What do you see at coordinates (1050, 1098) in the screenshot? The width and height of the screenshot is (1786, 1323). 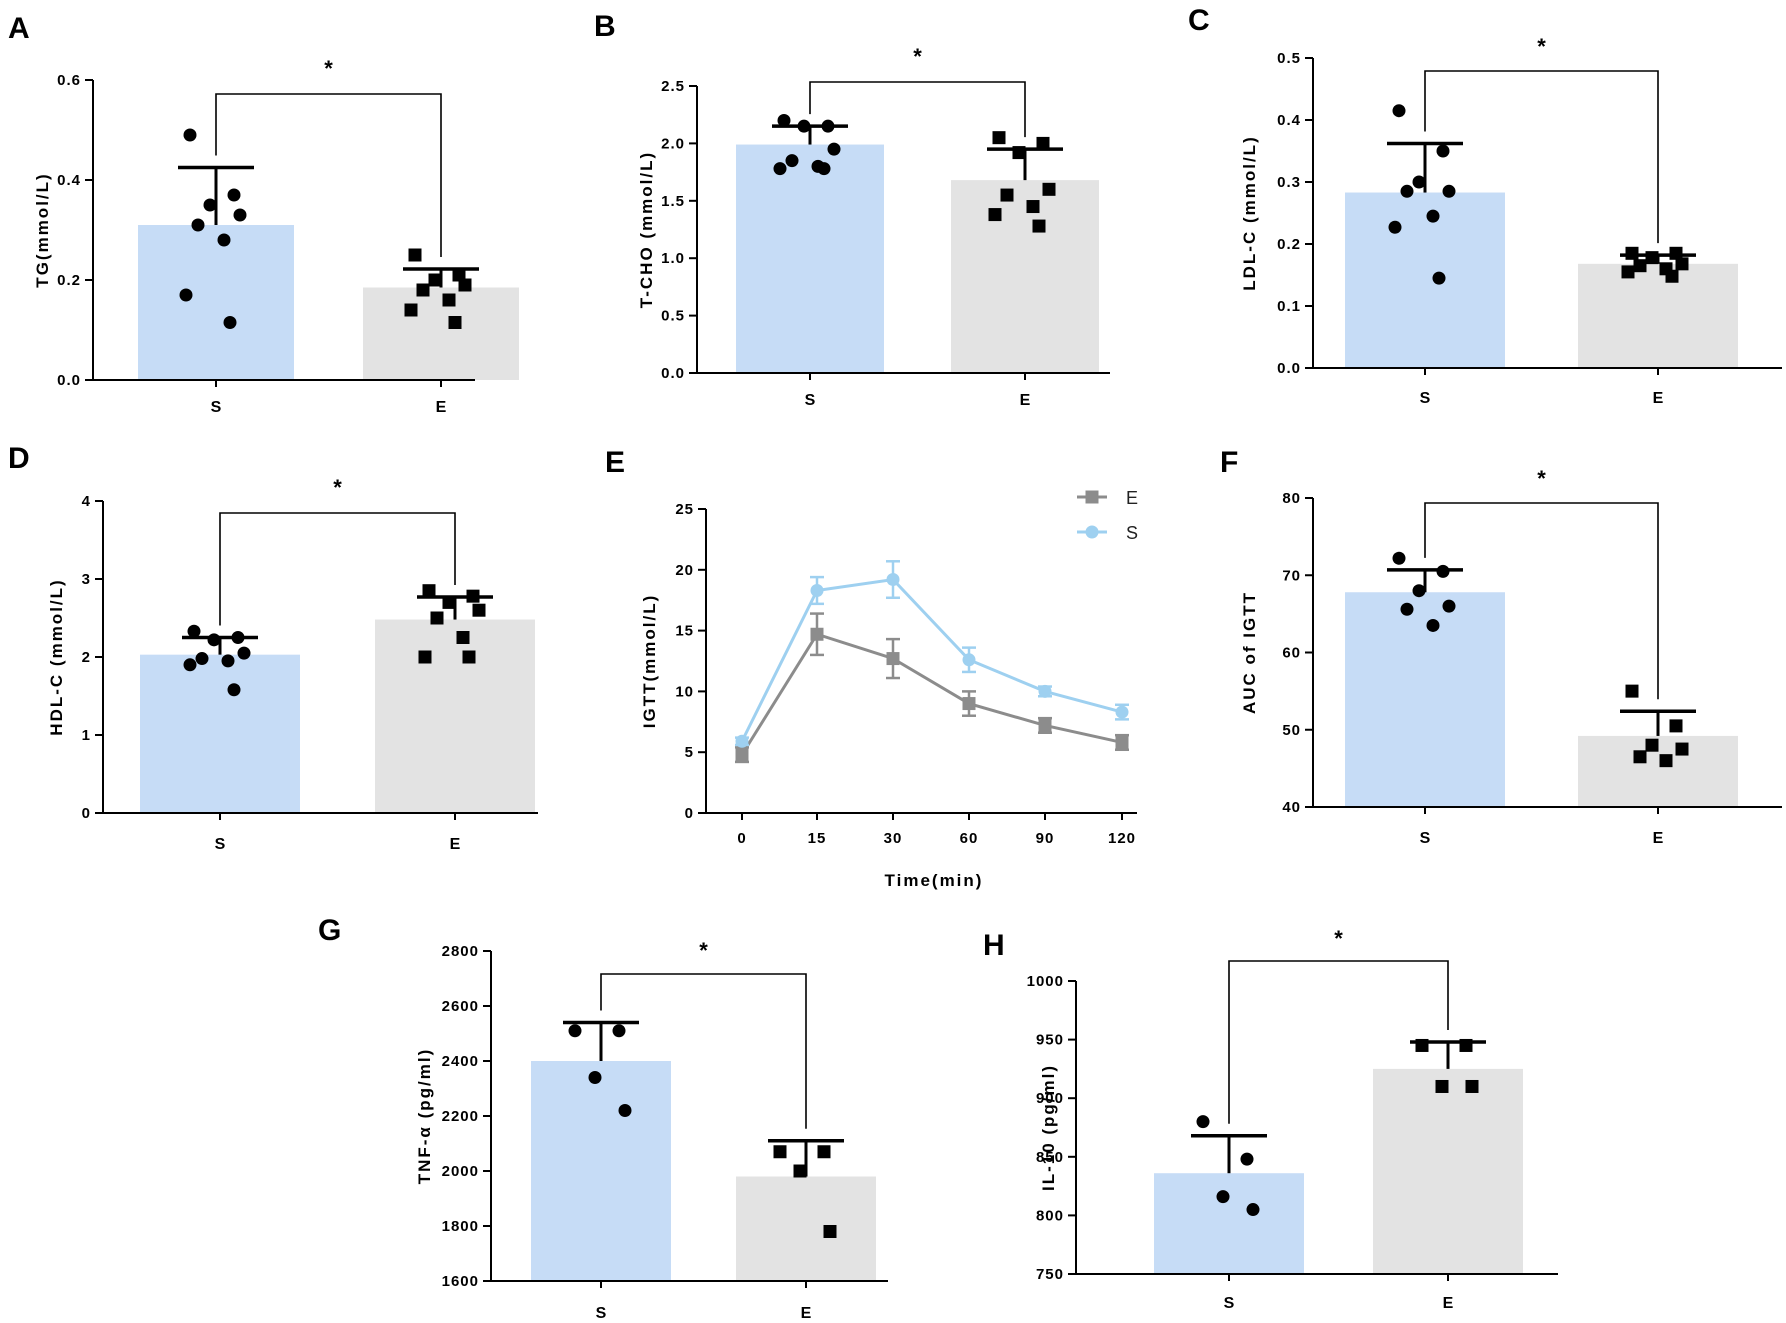 I see `y-tick-label: 900` at bounding box center [1050, 1098].